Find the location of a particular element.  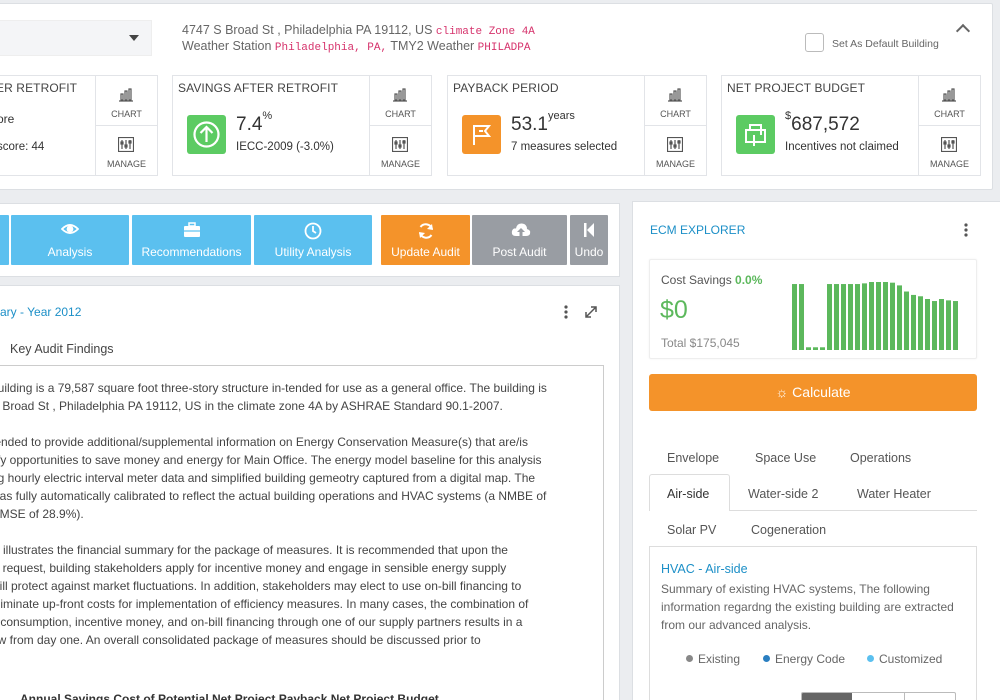

segmented-control is located at coordinates (878, 696).